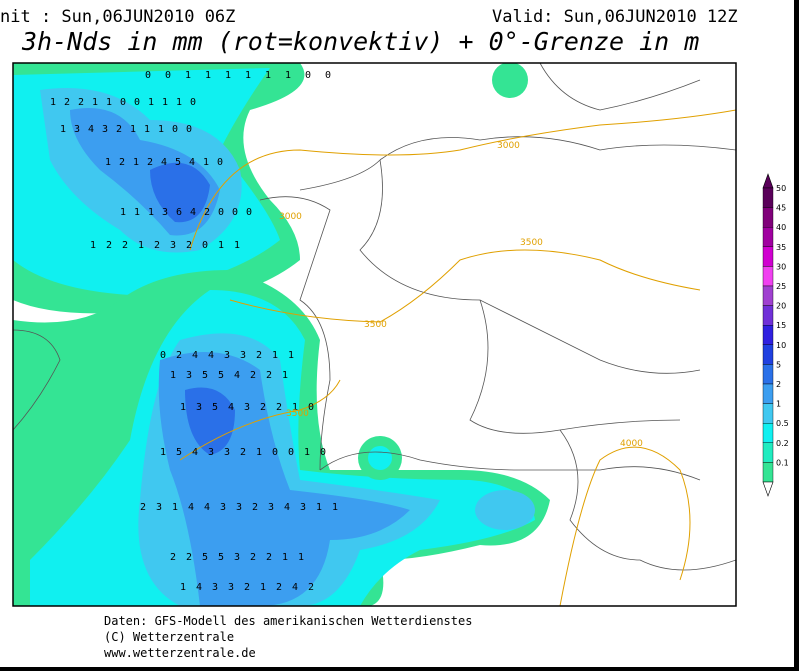  What do you see at coordinates (508, 146) in the screenshot?
I see `contour-label: 3000` at bounding box center [508, 146].